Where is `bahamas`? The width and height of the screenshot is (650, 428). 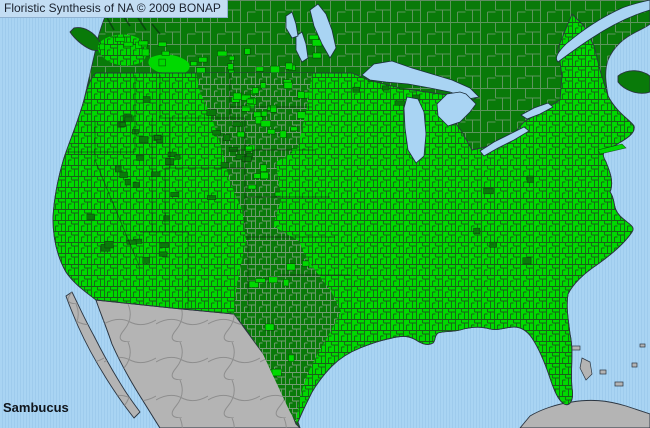
bahamas is located at coordinates (608, 365).